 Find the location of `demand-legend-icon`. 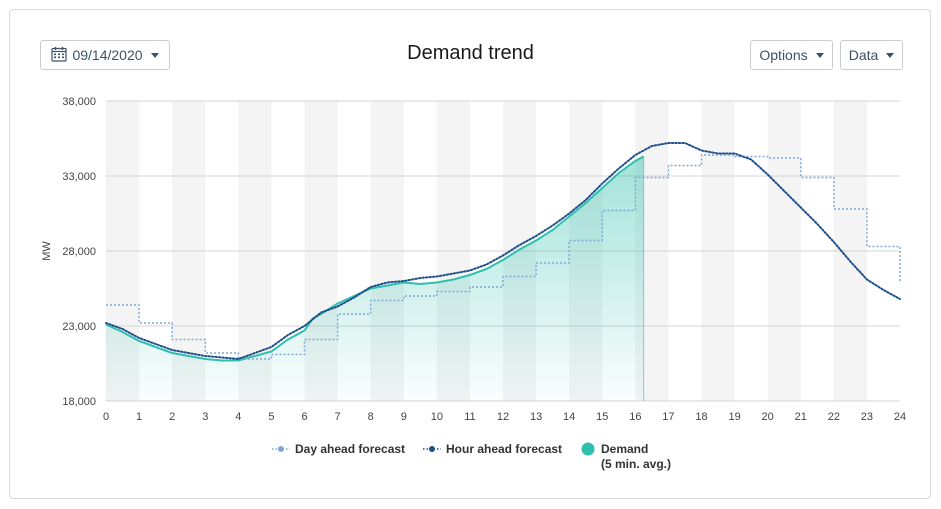

demand-legend-icon is located at coordinates (588, 450).